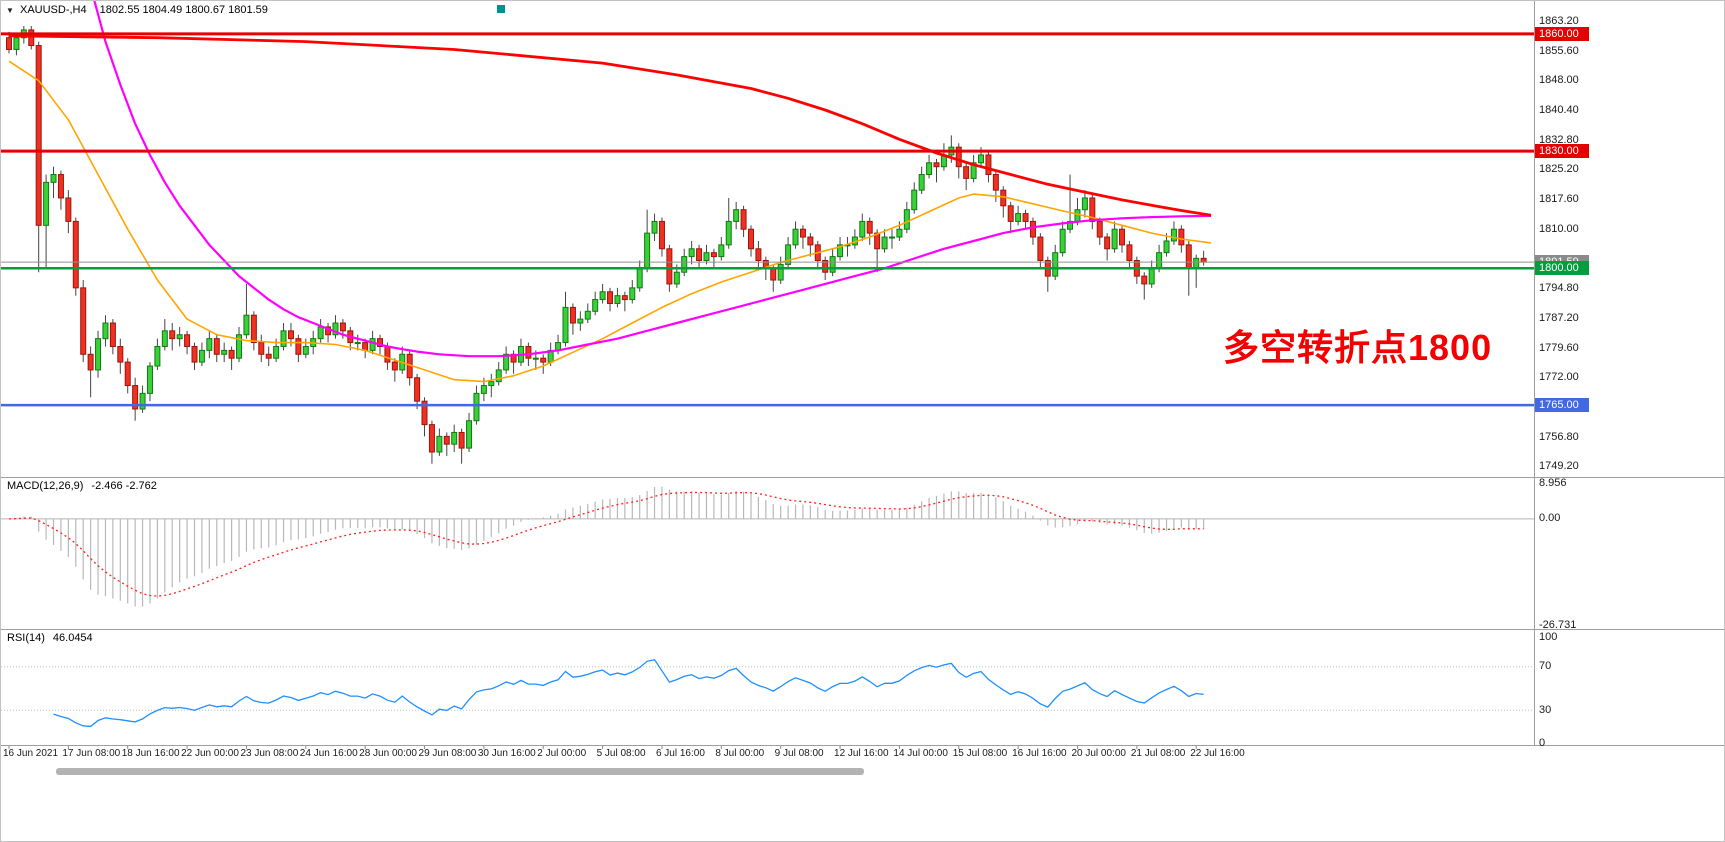 Image resolution: width=1725 pixels, height=842 pixels. What do you see at coordinates (1559, 466) in the screenshot?
I see `price-tick-label: 1749.20` at bounding box center [1559, 466].